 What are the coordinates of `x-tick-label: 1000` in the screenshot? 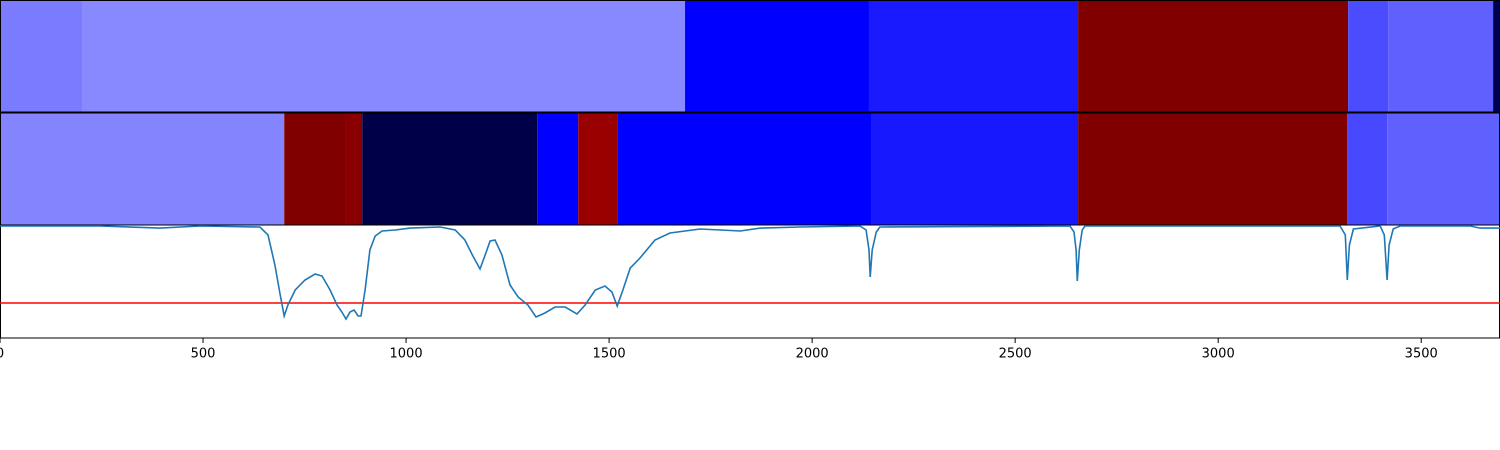 It's located at (406, 354).